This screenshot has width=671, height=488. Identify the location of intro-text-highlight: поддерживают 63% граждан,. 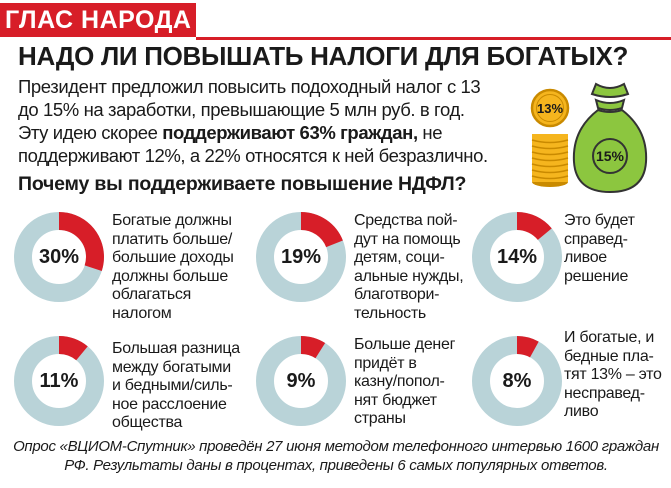
(290, 132).